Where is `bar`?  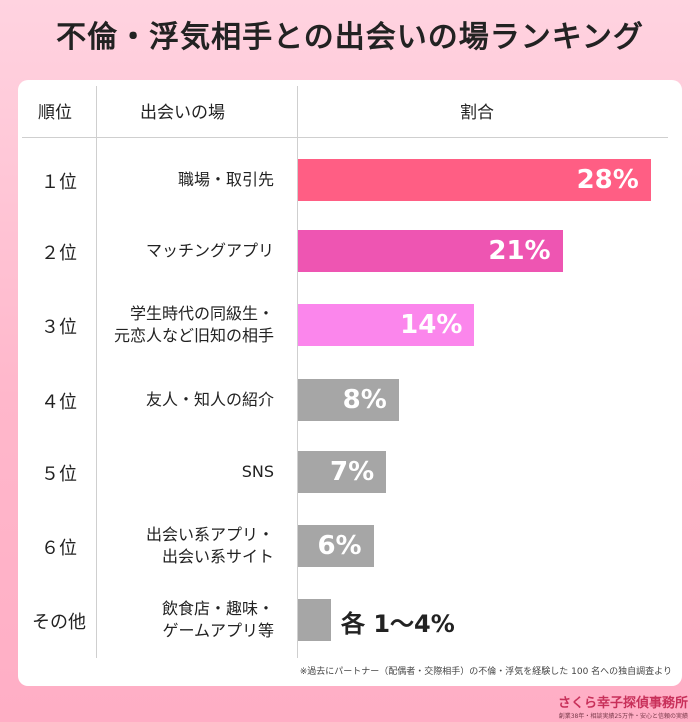
bar is located at coordinates (314, 620).